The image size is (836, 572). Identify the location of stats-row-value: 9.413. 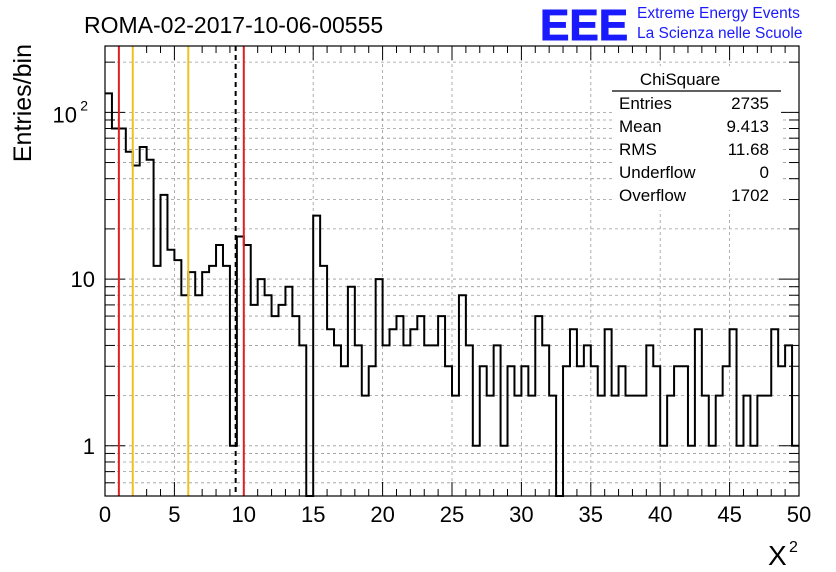
(747, 126).